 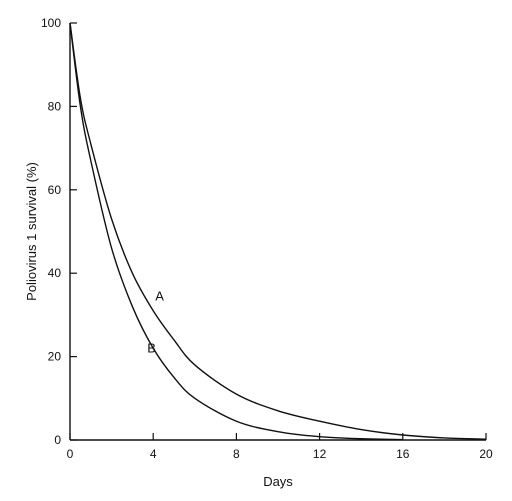 What do you see at coordinates (57, 440) in the screenshot?
I see `y-tick-label: 0` at bounding box center [57, 440].